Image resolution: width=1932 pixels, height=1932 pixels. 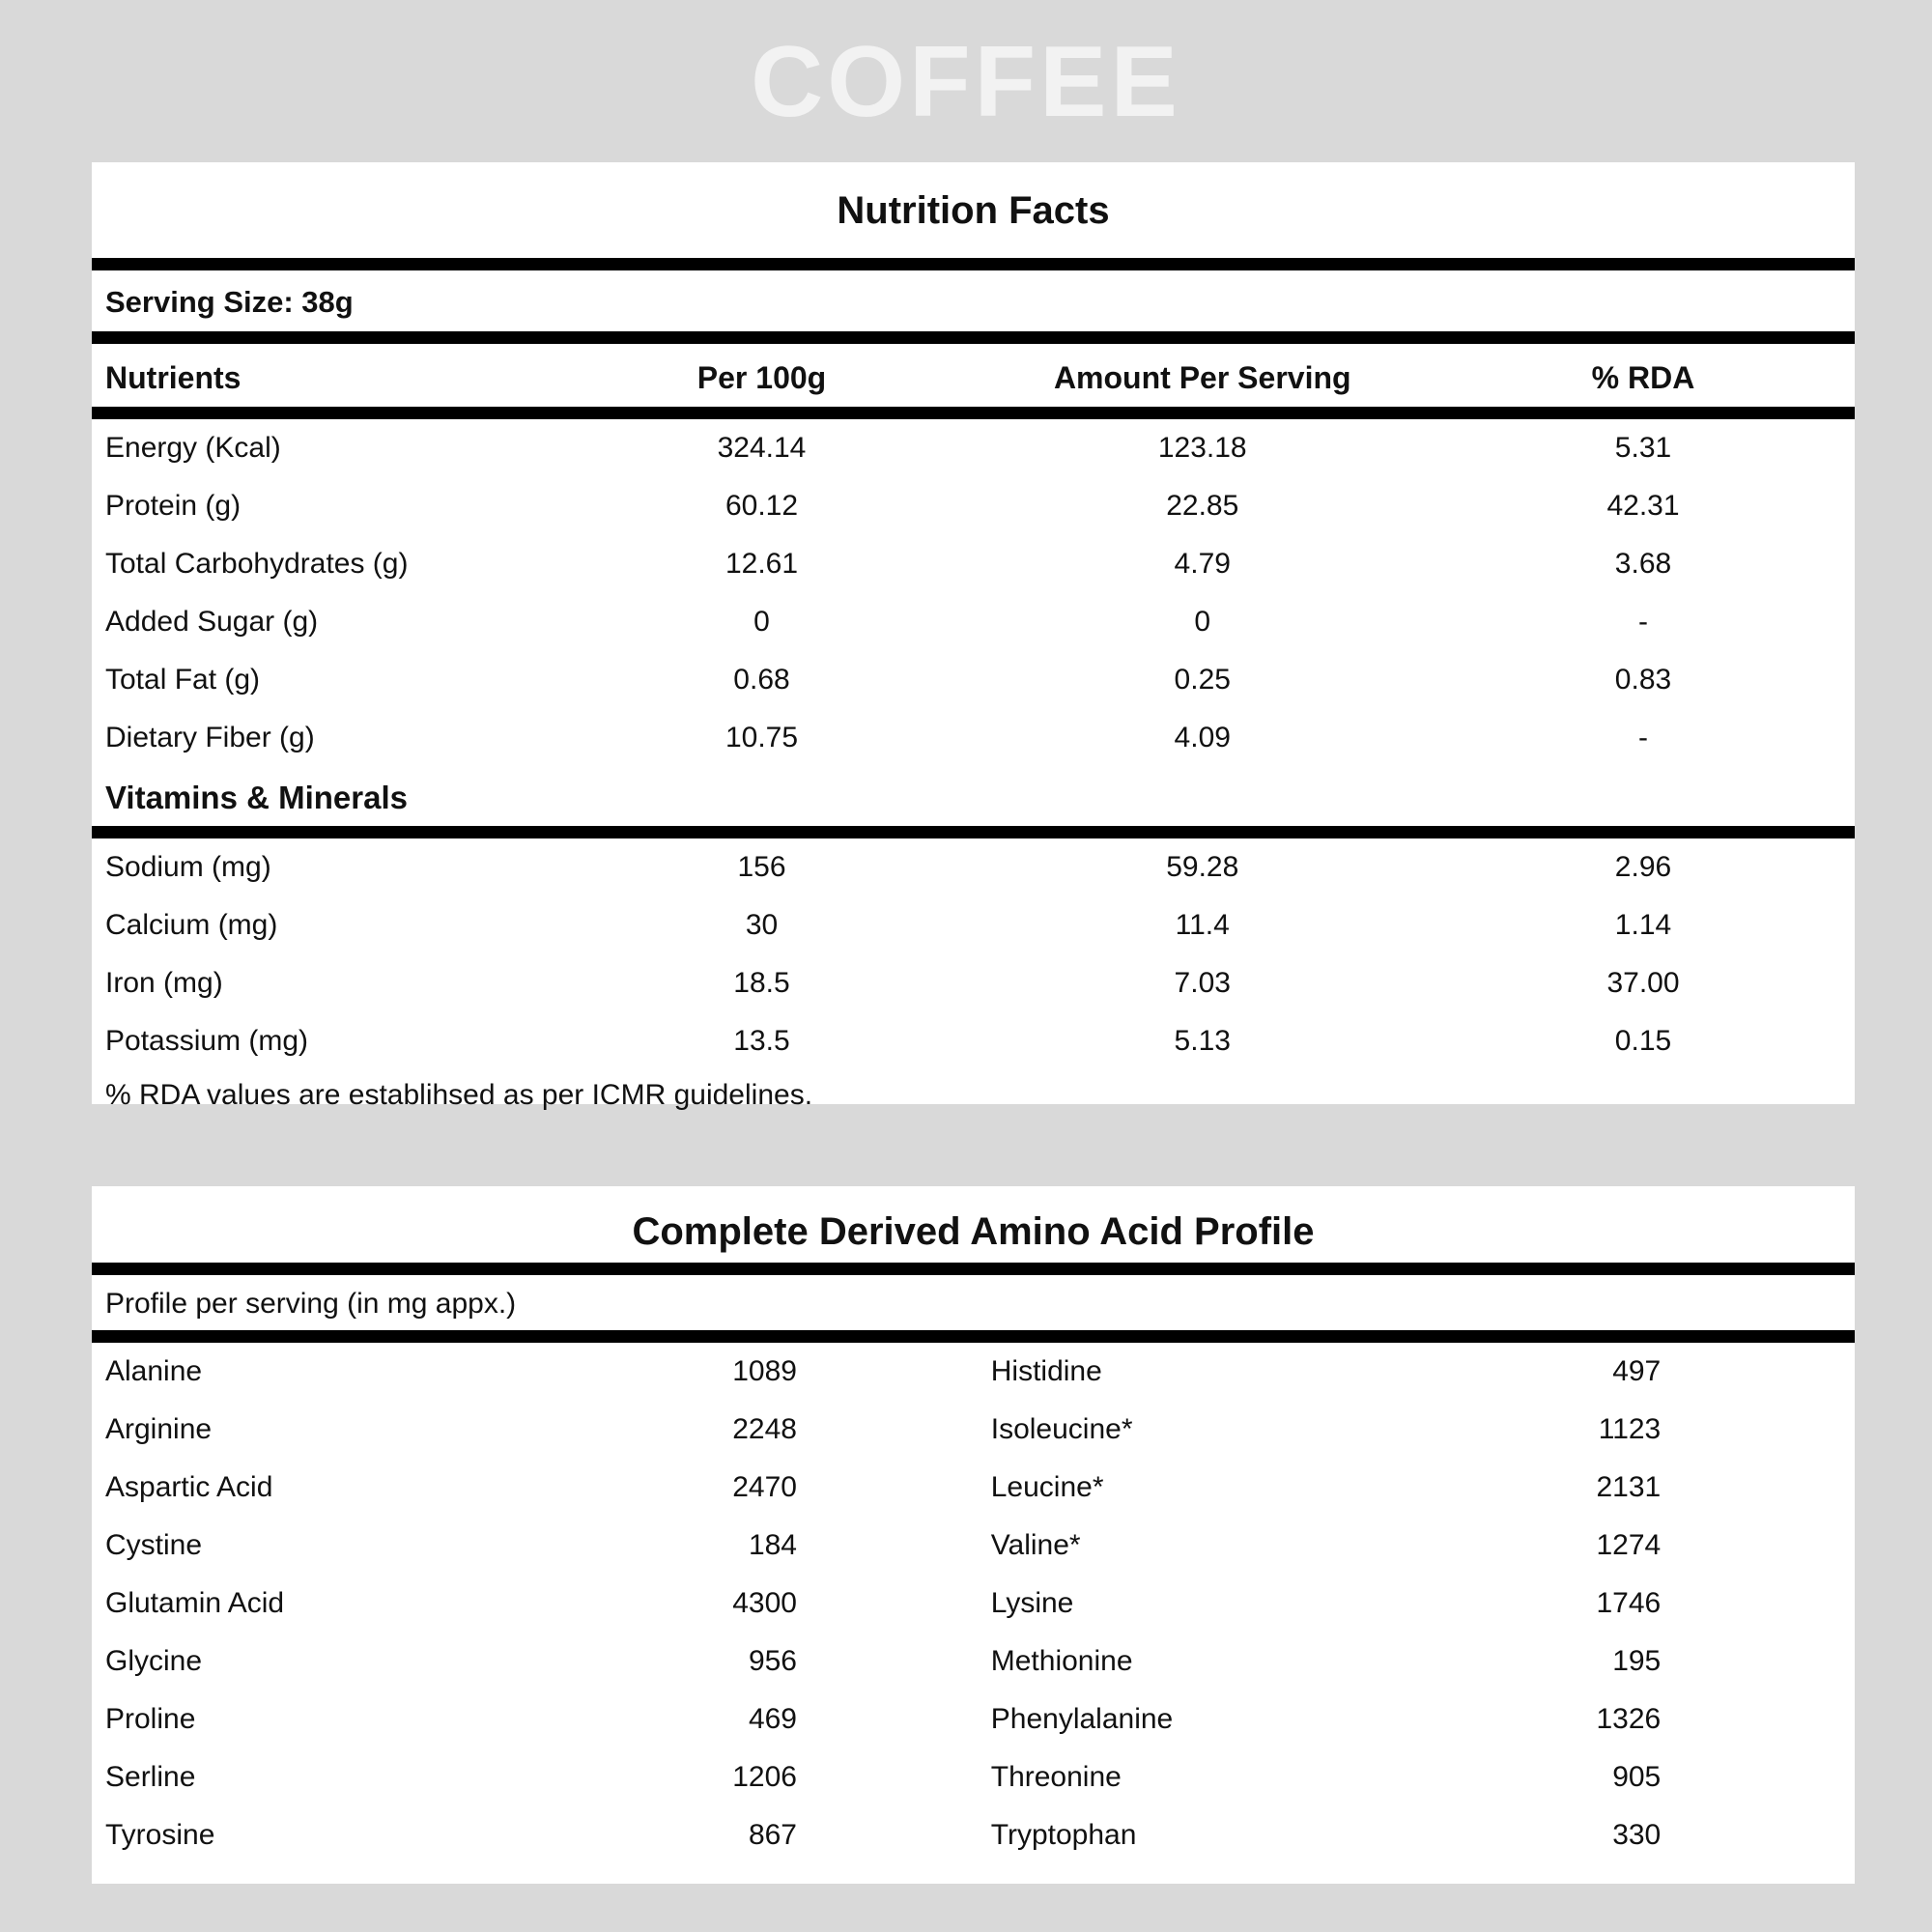 I want to click on amino-value-right: 905, so click(x=1637, y=1777).